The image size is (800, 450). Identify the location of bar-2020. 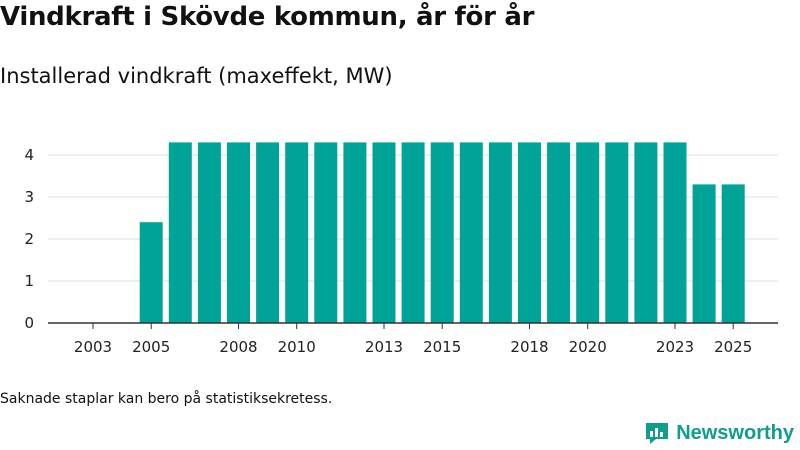
(588, 232).